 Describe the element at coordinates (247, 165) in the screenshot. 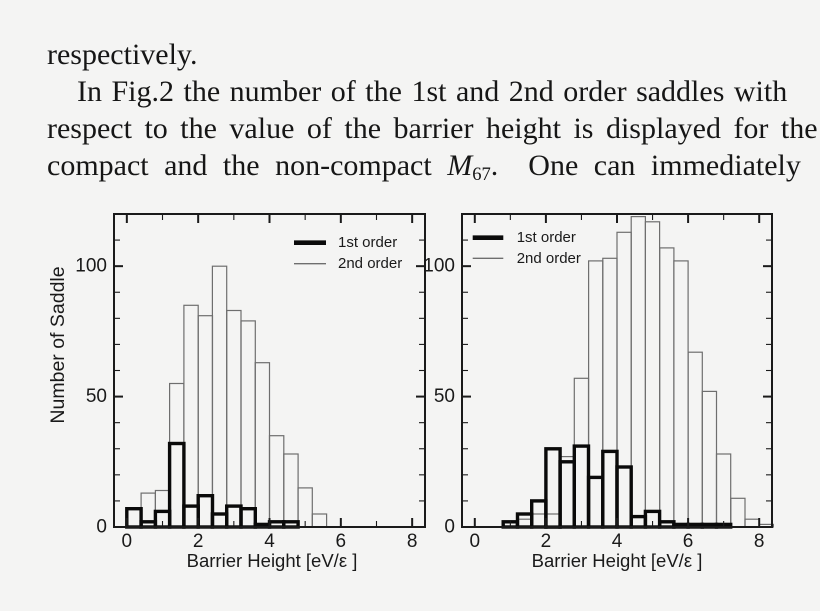

I see `paragraph-line-4-text: compact and the non-compact` at that location.